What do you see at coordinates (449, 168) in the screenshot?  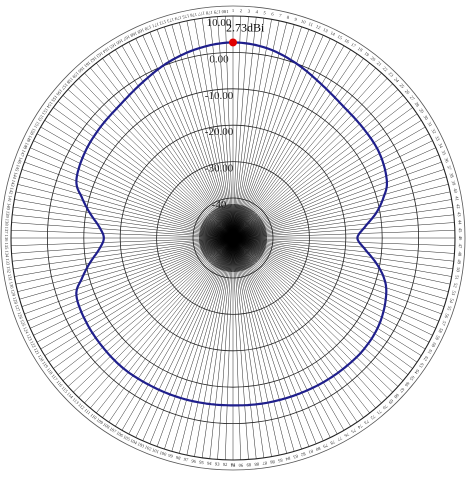 I see `angle-tick-label: 37` at bounding box center [449, 168].